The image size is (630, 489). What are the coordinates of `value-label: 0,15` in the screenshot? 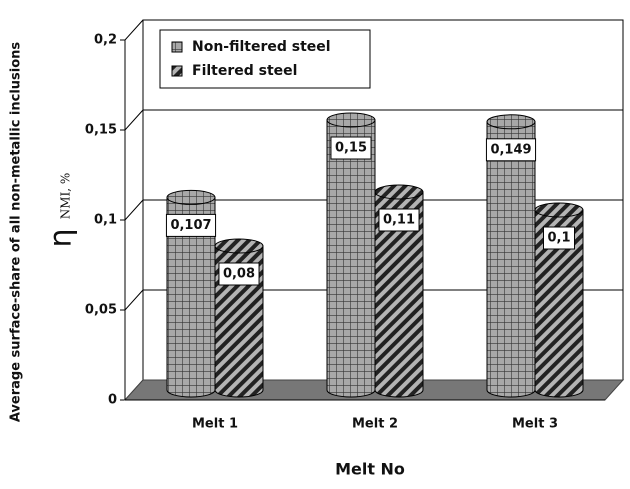 It's located at (351, 148).